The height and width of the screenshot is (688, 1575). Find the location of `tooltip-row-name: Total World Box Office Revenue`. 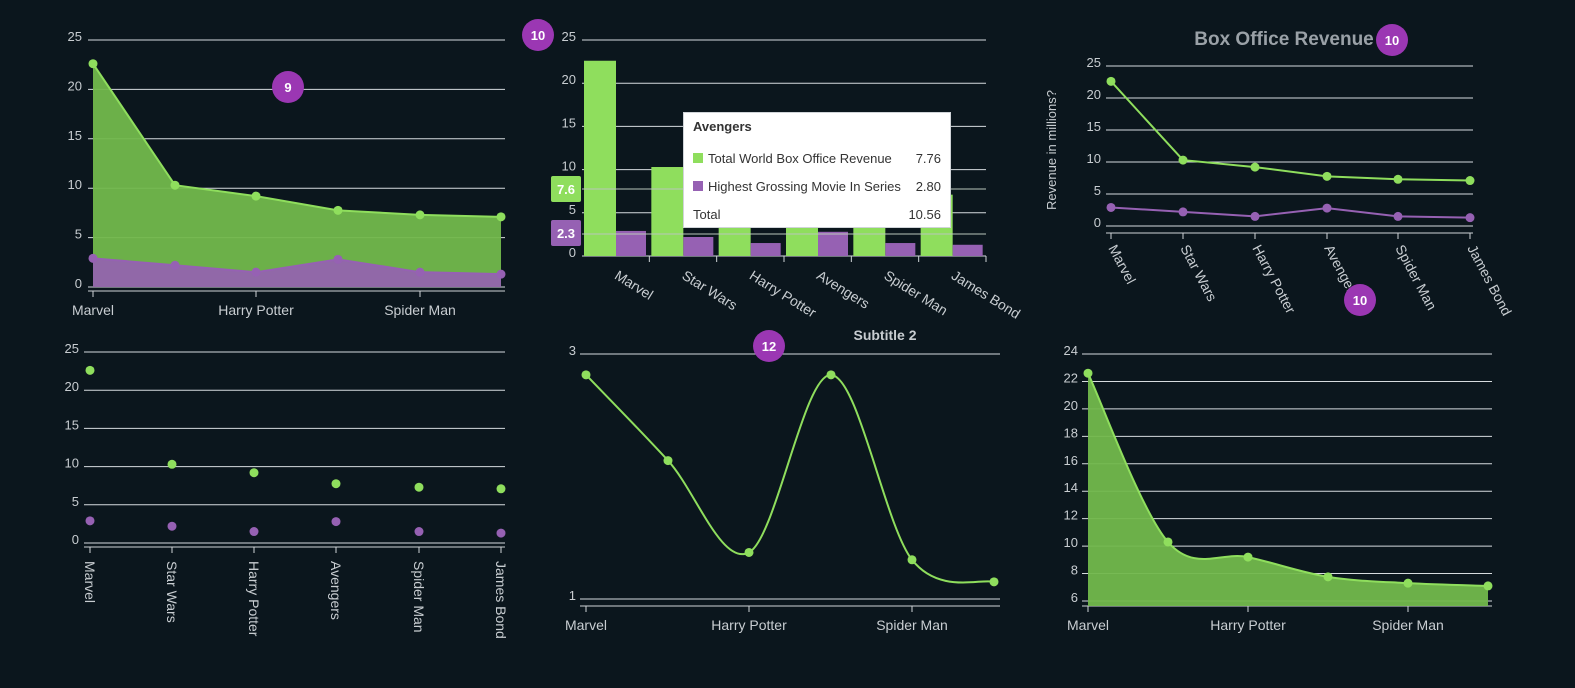

tooltip-row-name: Total World Box Office Revenue is located at coordinates (800, 158).